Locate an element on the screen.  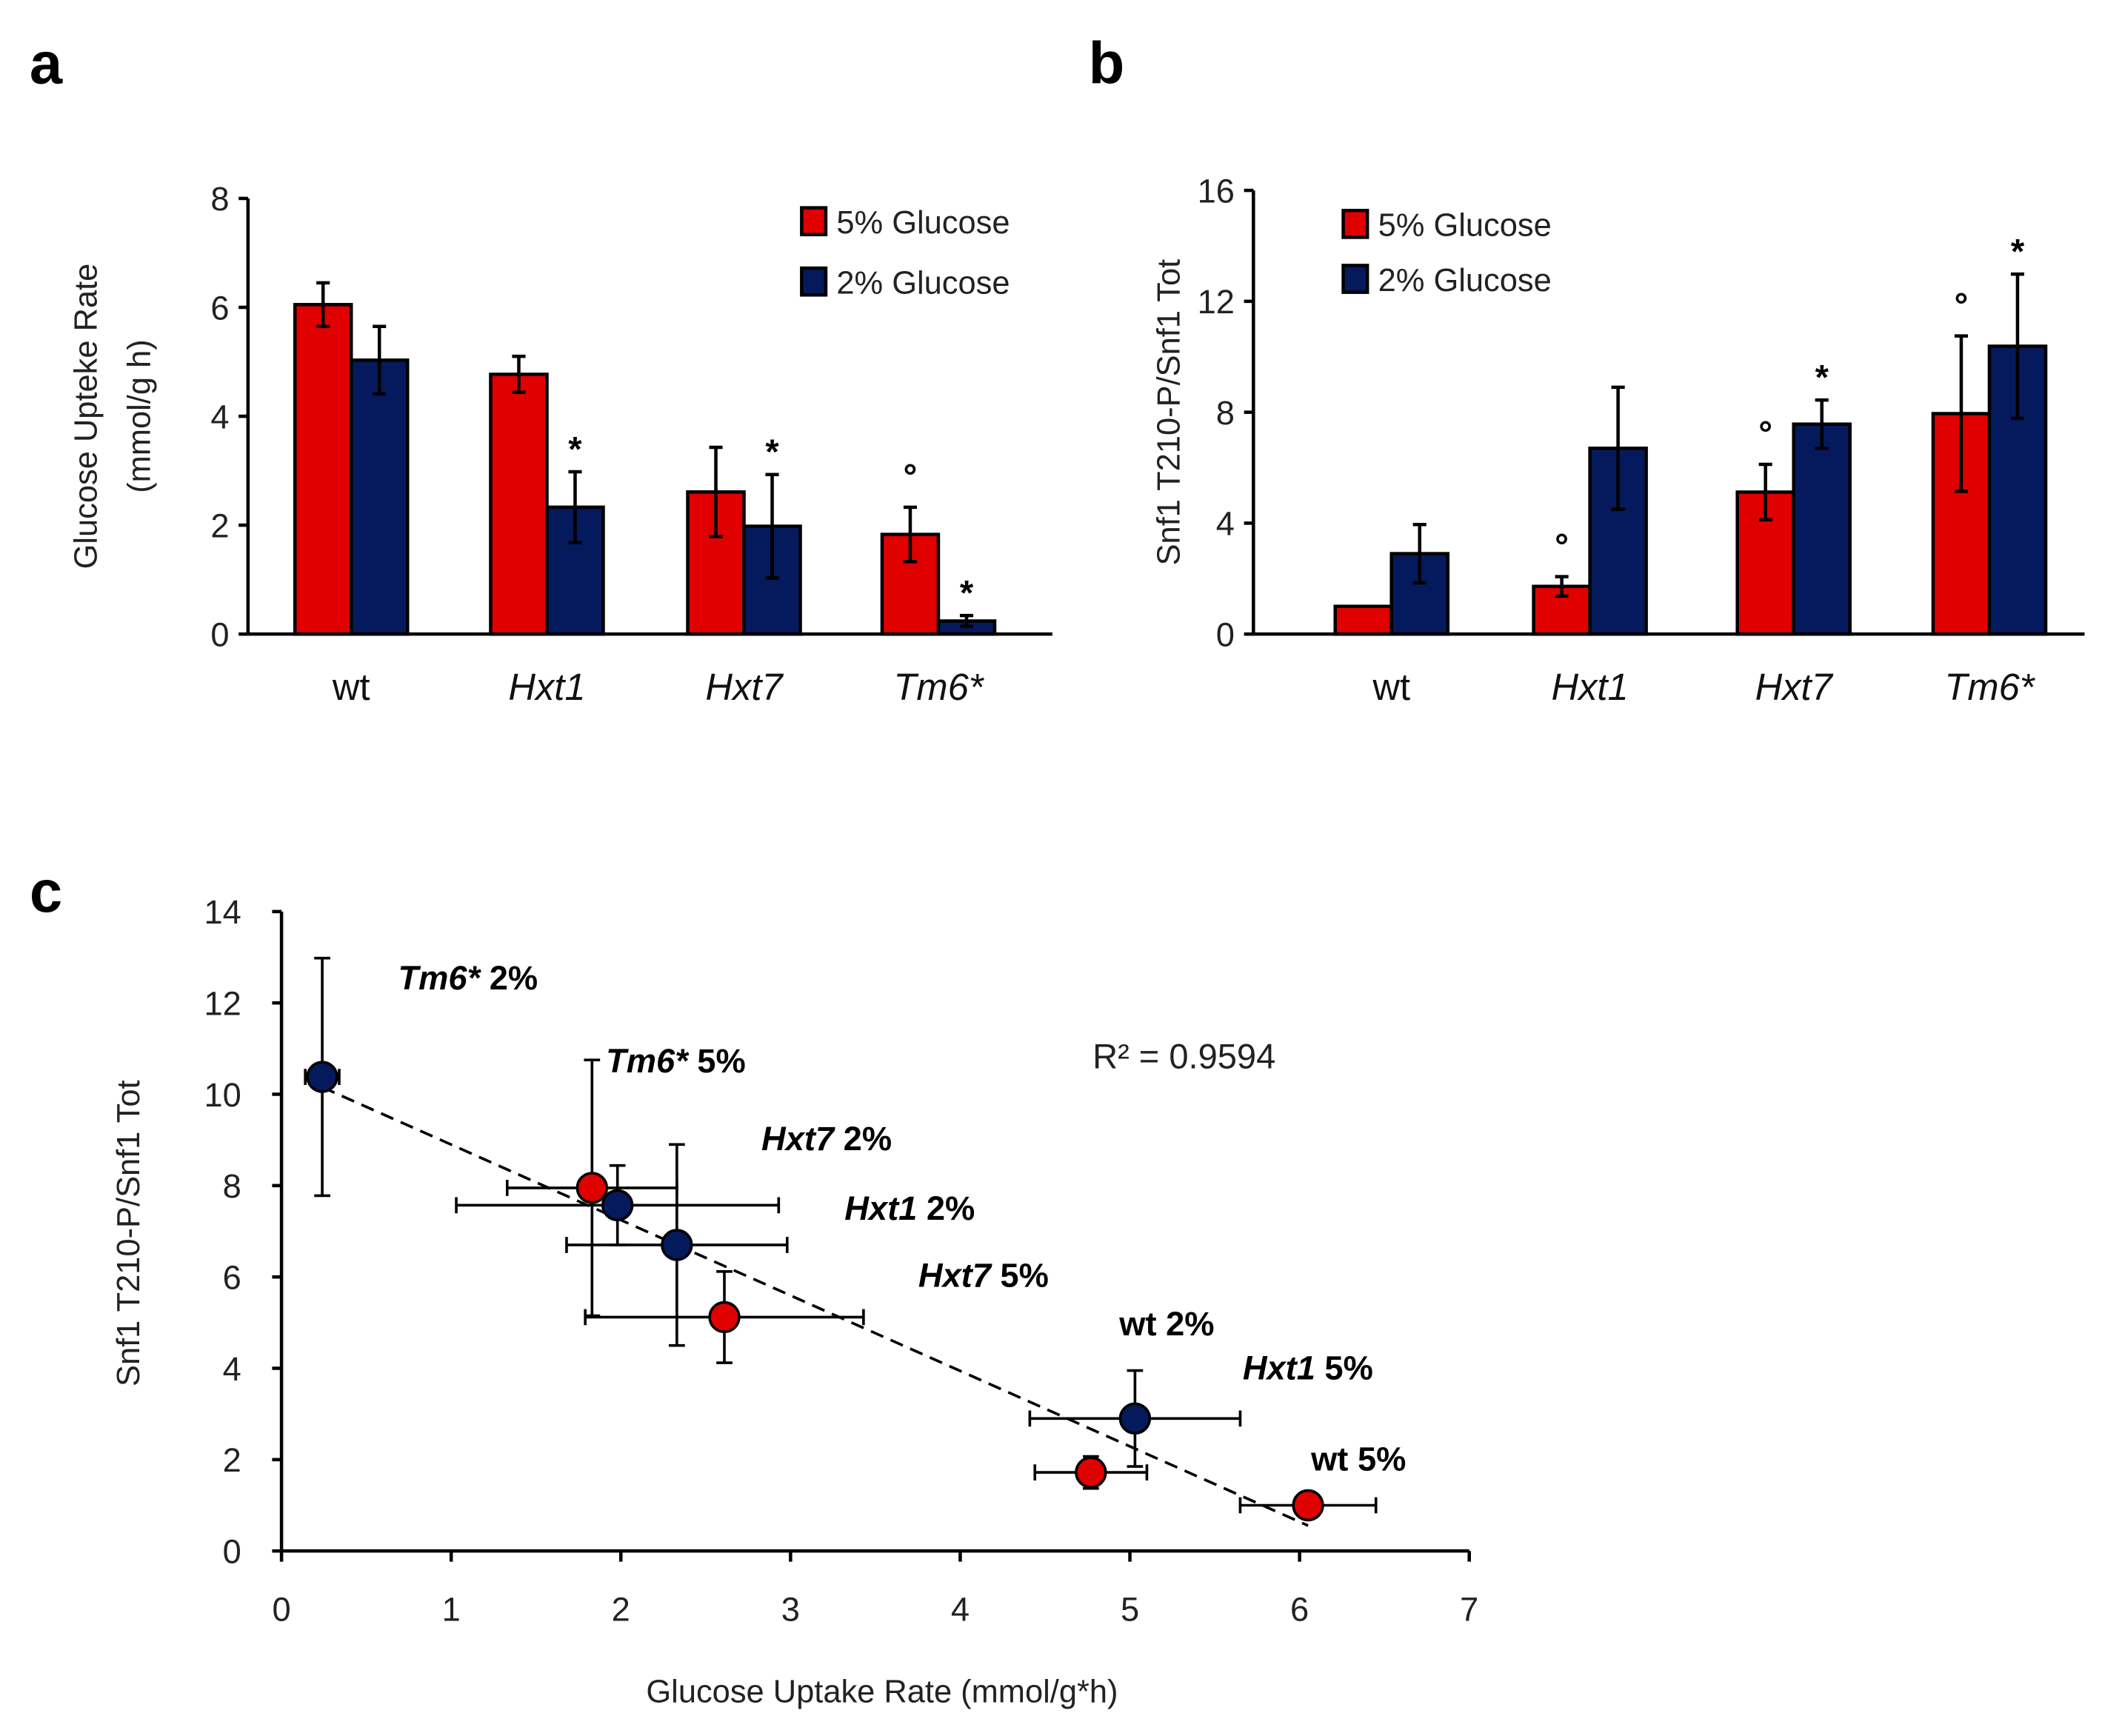
panel-label-b: b is located at coordinates (1107, 63).